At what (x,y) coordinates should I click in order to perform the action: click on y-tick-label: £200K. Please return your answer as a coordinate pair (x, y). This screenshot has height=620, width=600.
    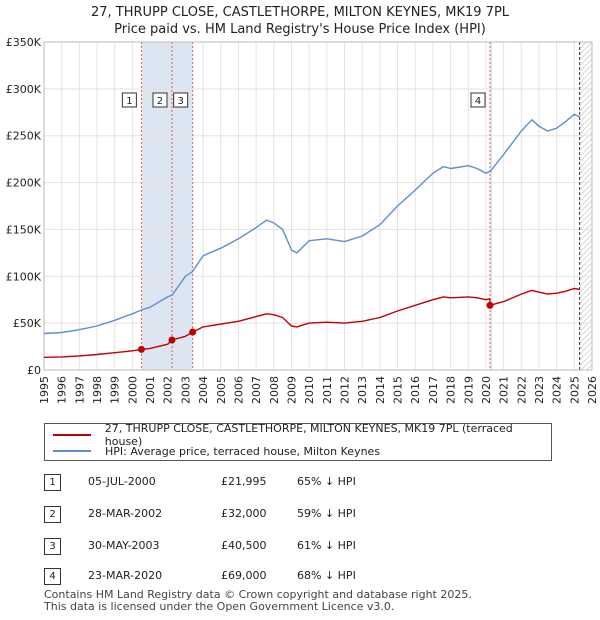
    Looking at the image, I should click on (24, 183).